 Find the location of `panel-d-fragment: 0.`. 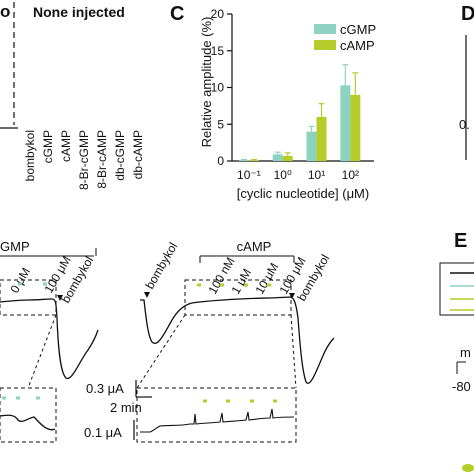

panel-d-fragment: 0. is located at coordinates (464, 124).